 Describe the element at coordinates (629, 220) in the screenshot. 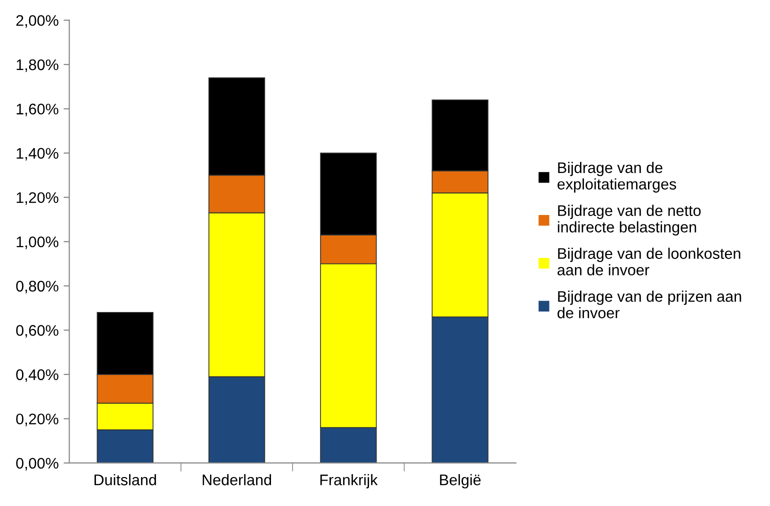

I see `legend-label: Bijdrage van de netto indirecte belastingen` at that location.